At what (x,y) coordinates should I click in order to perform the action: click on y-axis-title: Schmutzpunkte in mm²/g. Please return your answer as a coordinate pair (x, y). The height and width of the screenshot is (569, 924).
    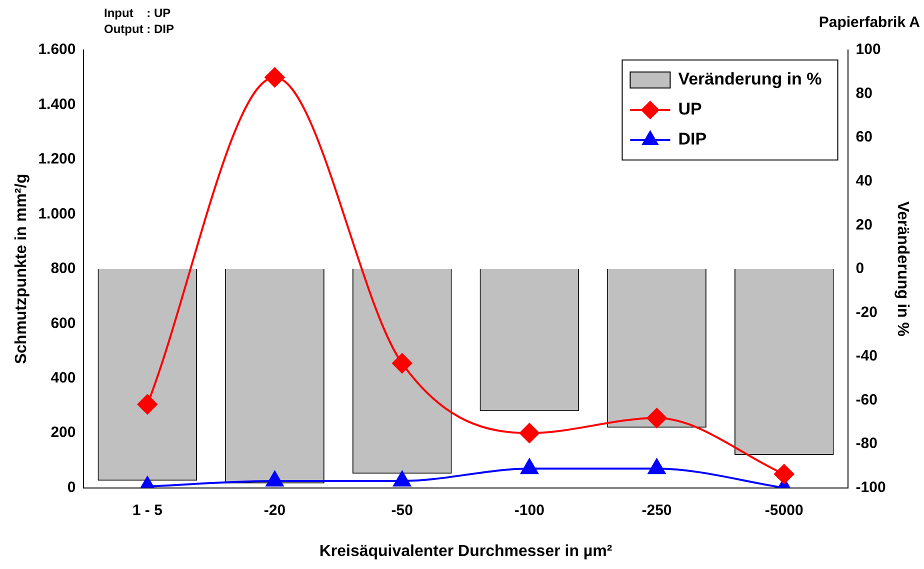
    Looking at the image, I should click on (21, 269).